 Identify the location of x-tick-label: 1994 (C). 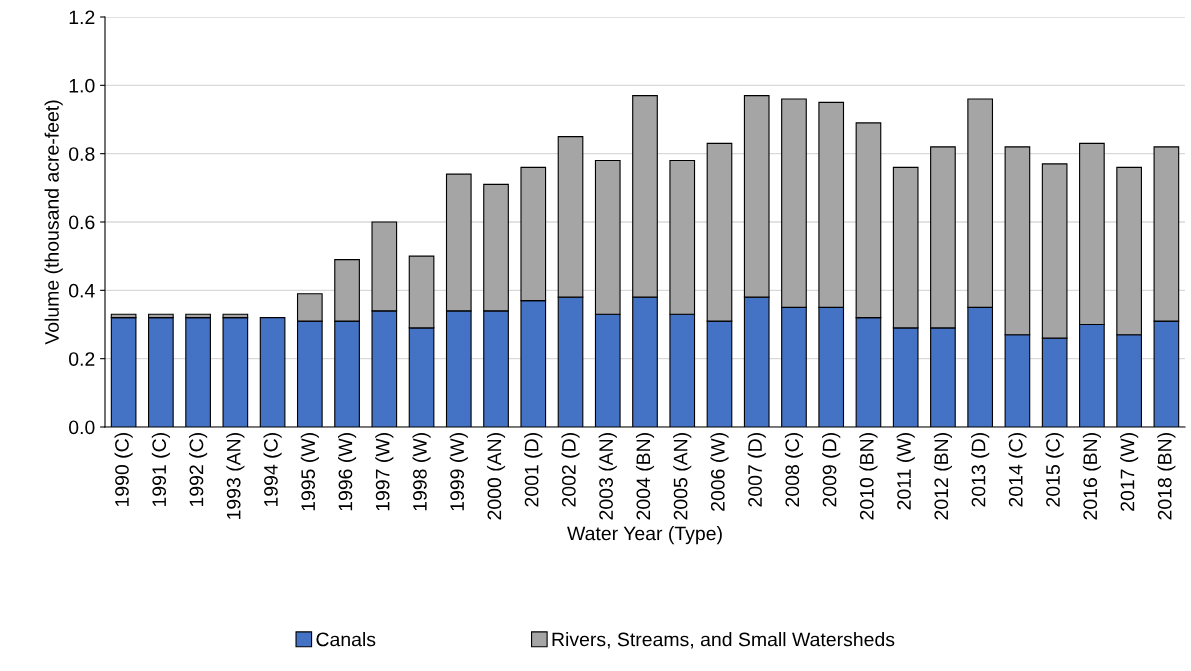
(272, 470).